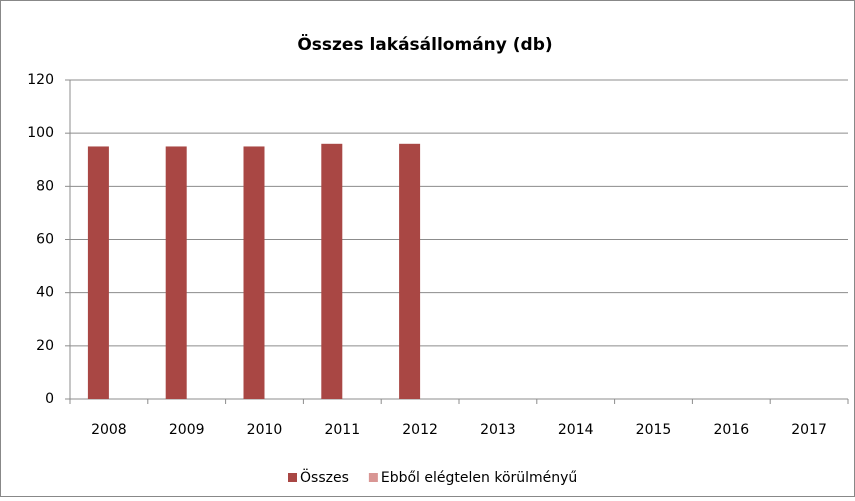 The image size is (855, 501). What do you see at coordinates (809, 430) in the screenshot?
I see `x-tick-label: 2017` at bounding box center [809, 430].